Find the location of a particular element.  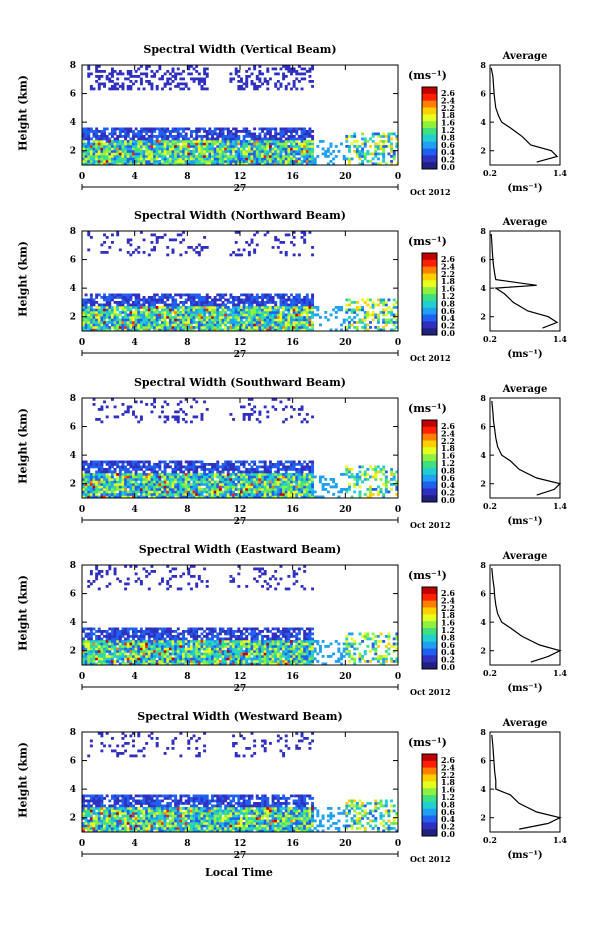

x-tick-label: 0 is located at coordinates (82, 510).